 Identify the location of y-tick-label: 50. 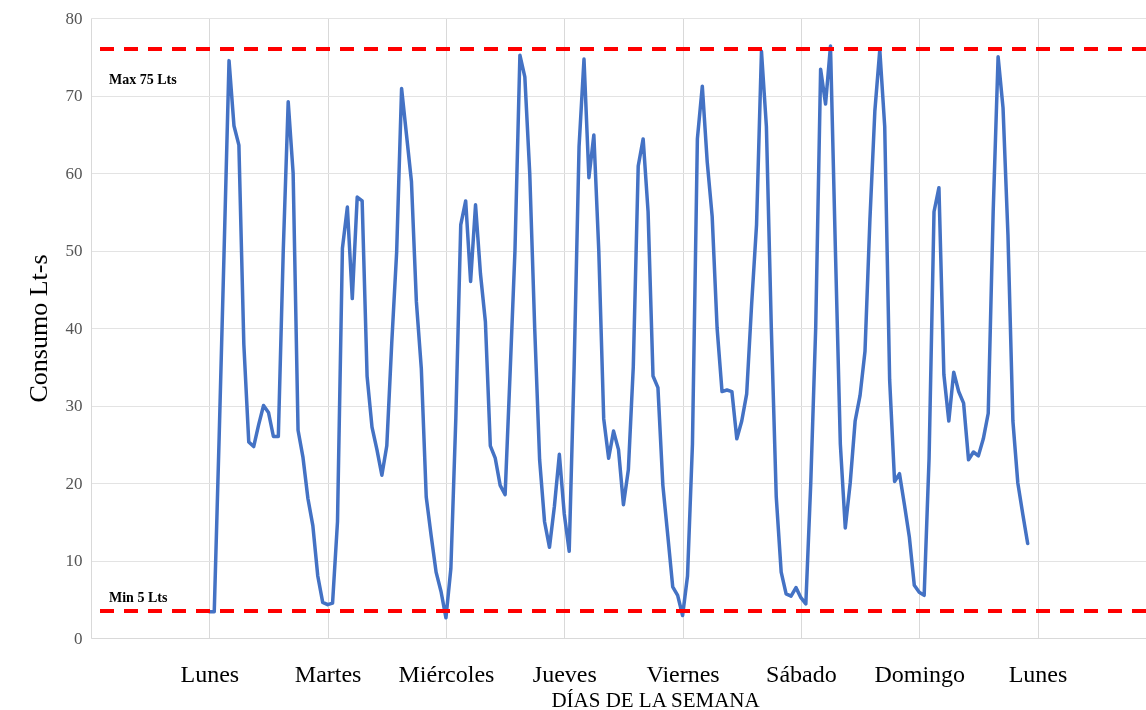
(74, 250).